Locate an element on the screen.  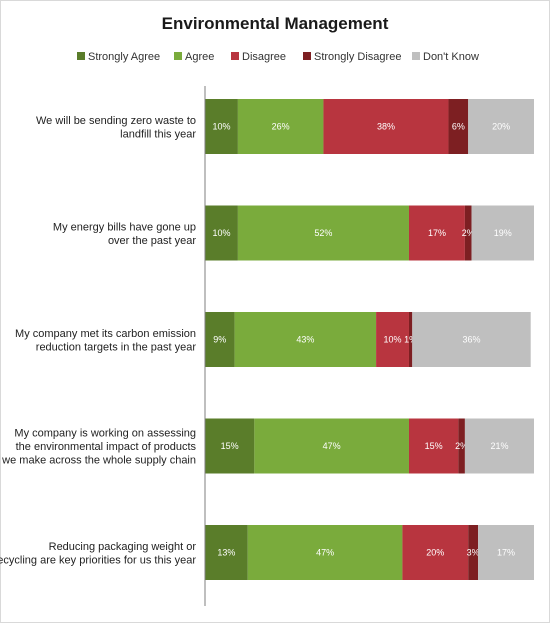
data-label-strongly-agree-2: 10% is located at coordinates (221, 233).